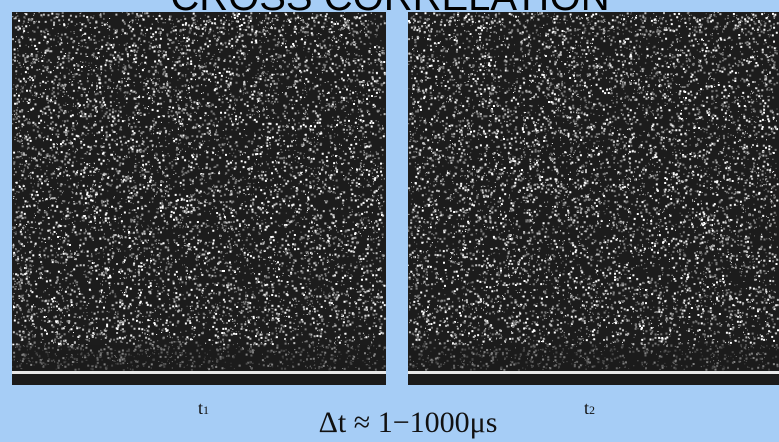  What do you see at coordinates (408, 422) in the screenshot?
I see `time-delay-formula: Δt ≈ 1−1000μs` at bounding box center [408, 422].